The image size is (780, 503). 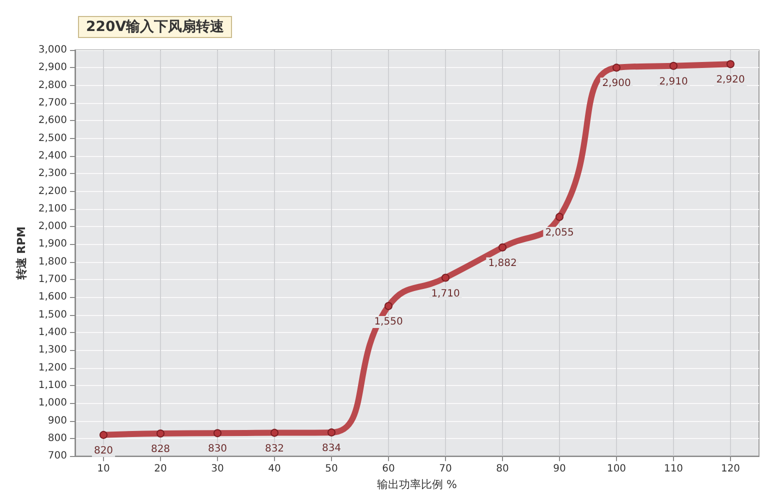 I want to click on y-tick-label: 1,600, so click(x=52, y=297).